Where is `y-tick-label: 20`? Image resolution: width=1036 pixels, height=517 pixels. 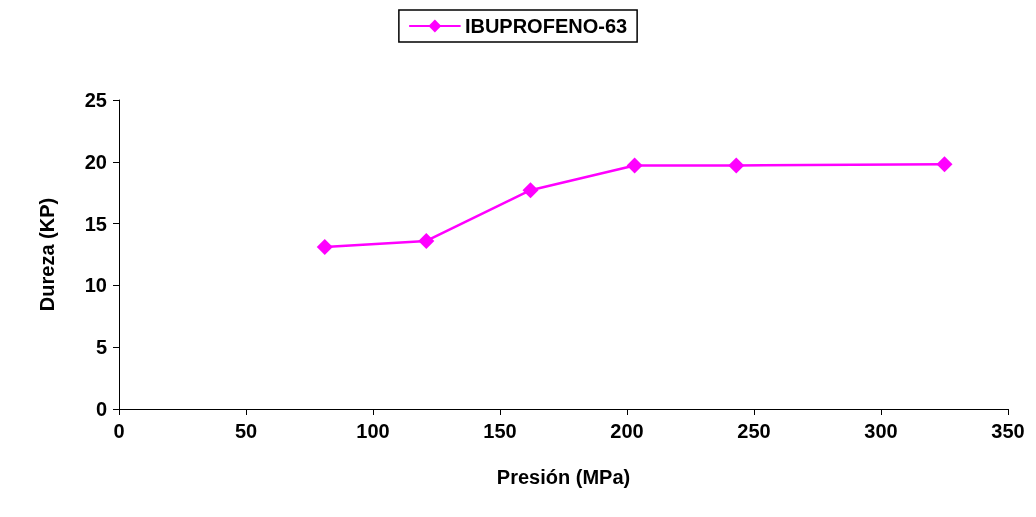
y-tick-label: 20 is located at coordinates (95, 161).